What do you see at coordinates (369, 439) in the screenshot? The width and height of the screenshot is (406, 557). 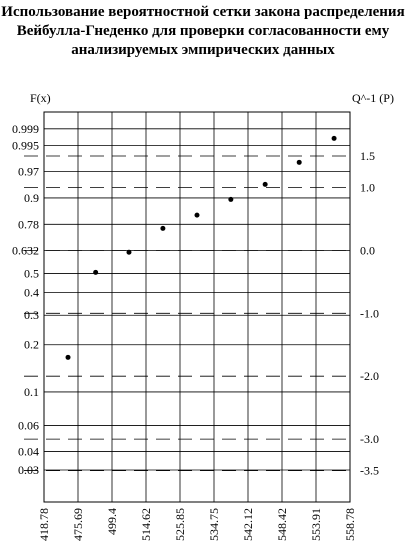 I see `y2-tick-label: -3.0` at bounding box center [369, 439].